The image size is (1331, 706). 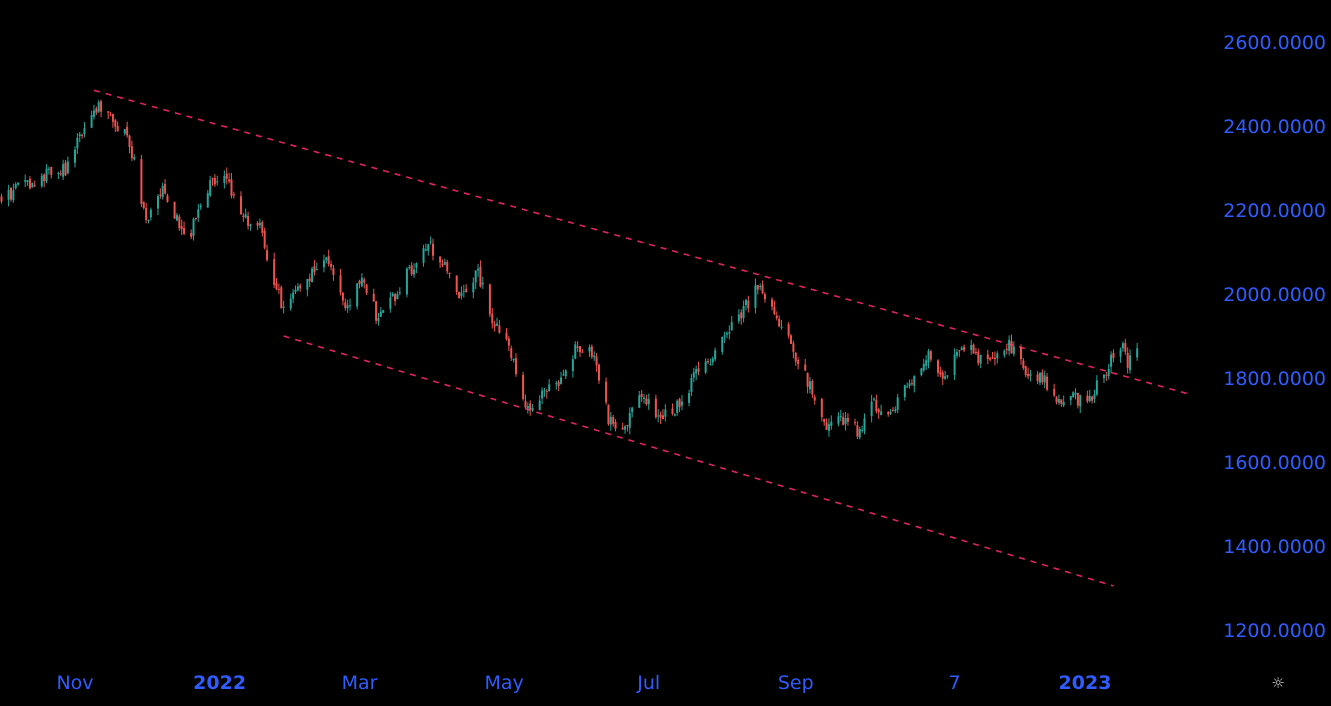 I want to click on price-tick-label: 1800.0000, so click(x=1274, y=379).